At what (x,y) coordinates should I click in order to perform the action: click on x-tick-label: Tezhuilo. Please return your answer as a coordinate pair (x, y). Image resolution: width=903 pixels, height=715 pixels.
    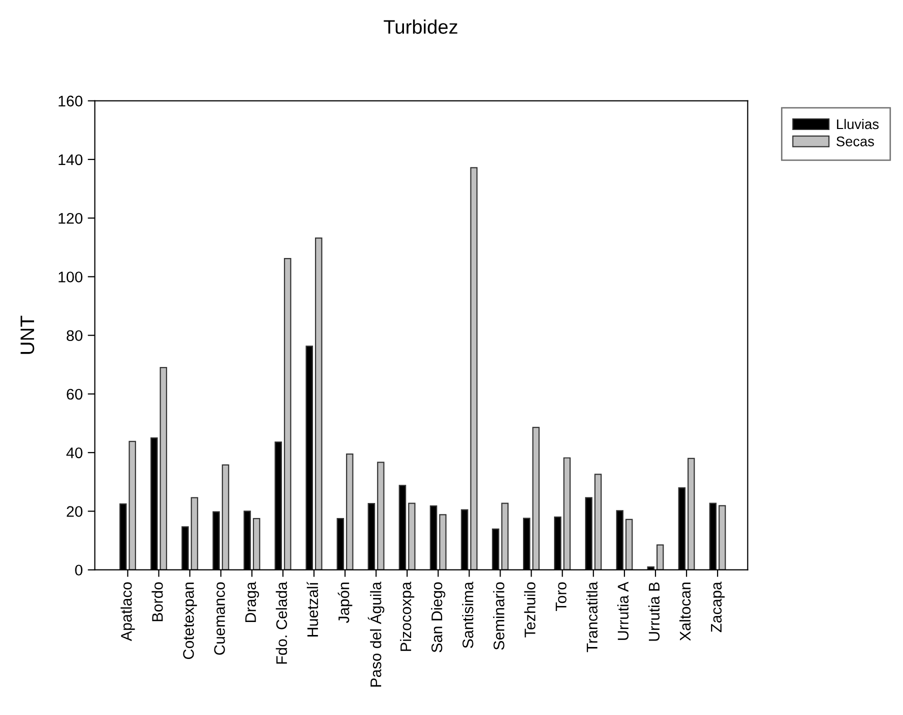
    Looking at the image, I should click on (530, 610).